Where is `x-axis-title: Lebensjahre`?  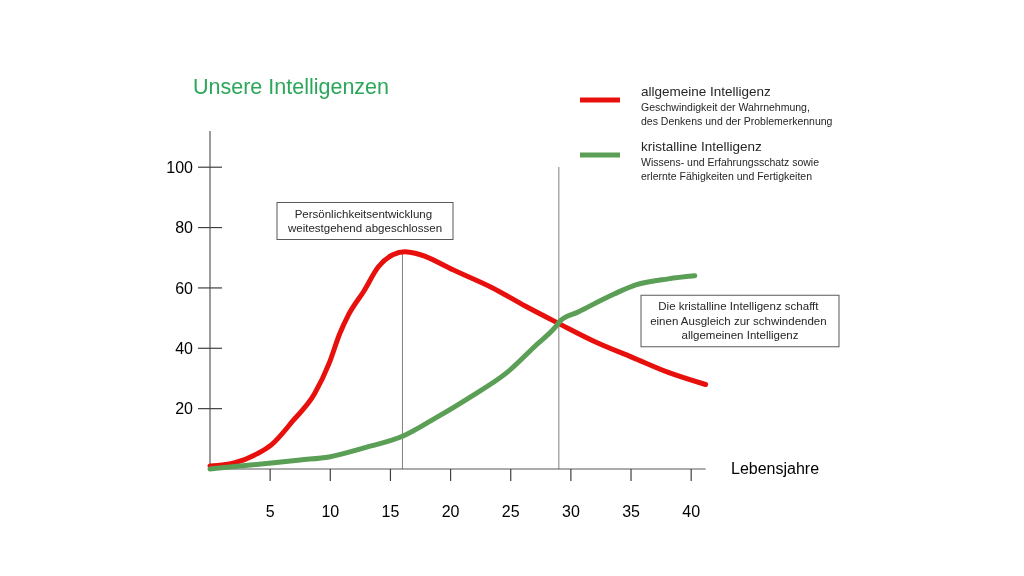
x-axis-title: Lebensjahre is located at coordinates (775, 468).